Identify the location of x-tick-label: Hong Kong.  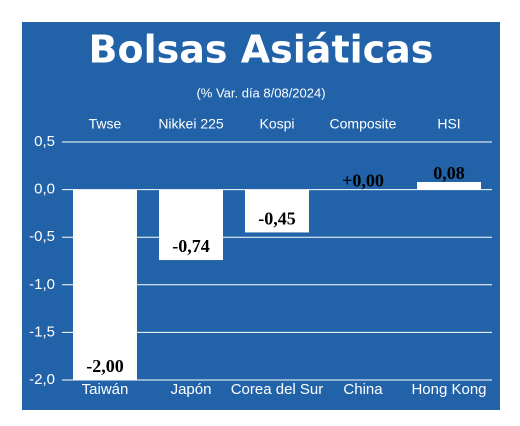
(448, 389).